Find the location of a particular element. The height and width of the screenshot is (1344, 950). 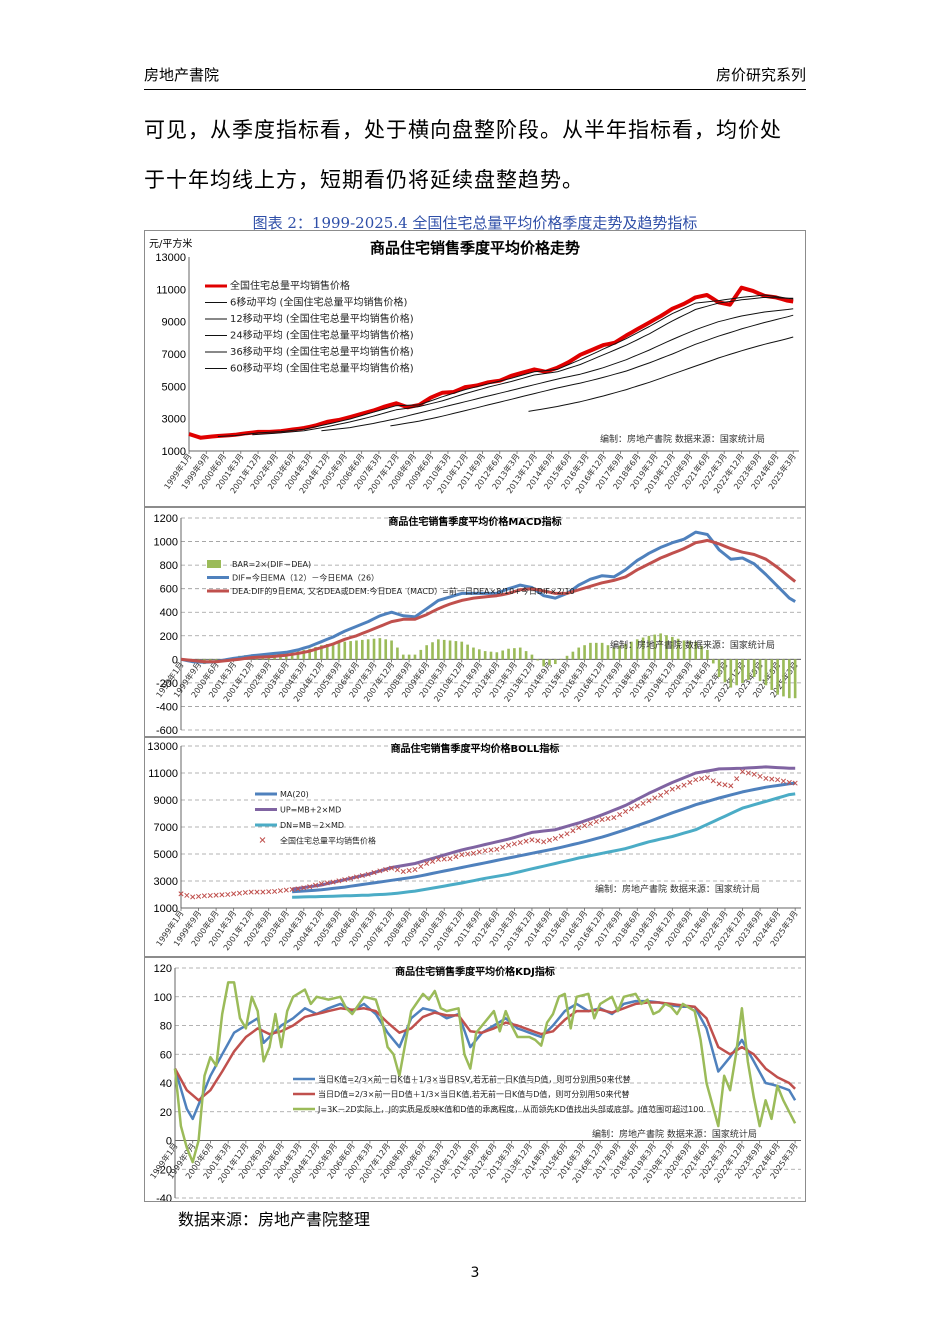

y-tick-label: 1000 is located at coordinates (166, 909).